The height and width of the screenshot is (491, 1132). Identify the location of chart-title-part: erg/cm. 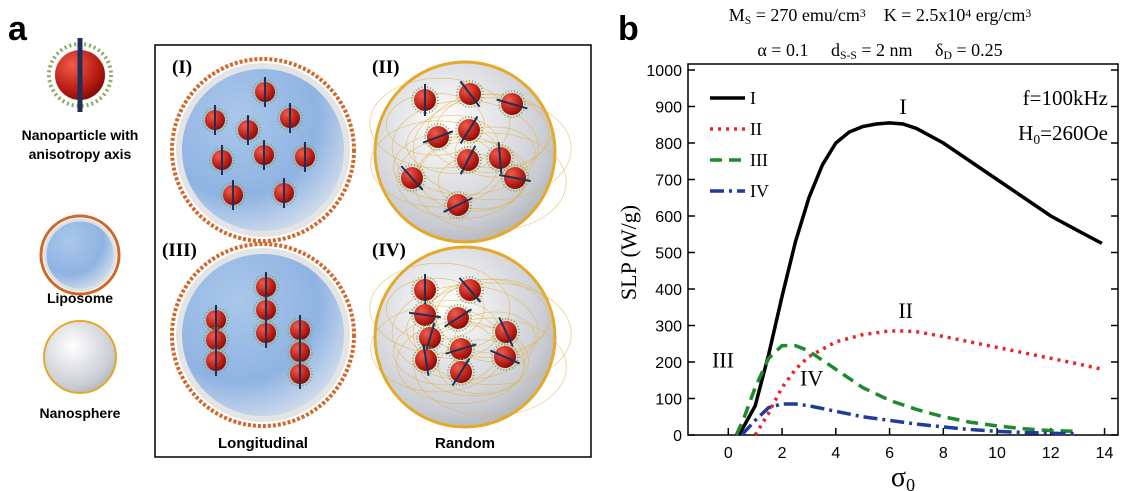
(998, 15).